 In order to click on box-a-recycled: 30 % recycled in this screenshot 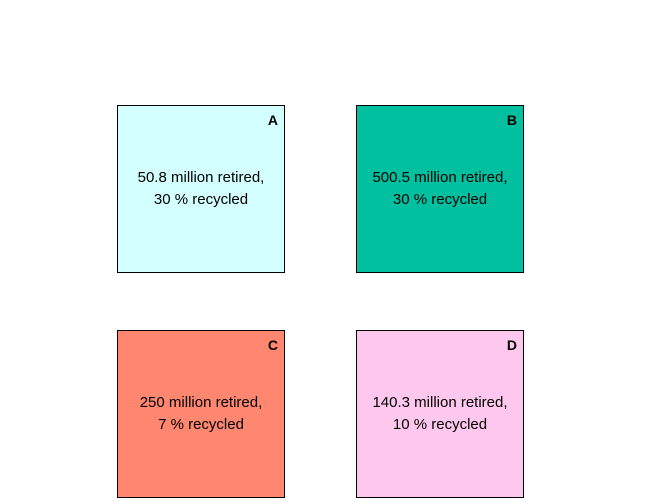, I will do `click(201, 199)`.